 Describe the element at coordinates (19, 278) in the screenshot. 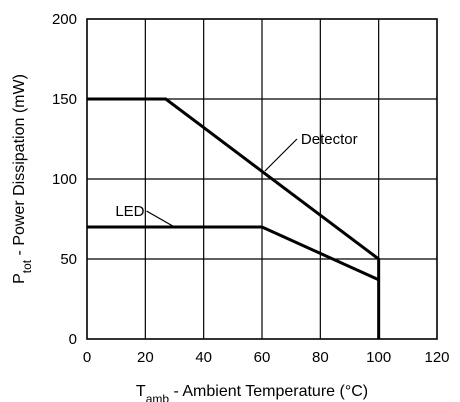

I see `y-axis-label-main: P` at that location.